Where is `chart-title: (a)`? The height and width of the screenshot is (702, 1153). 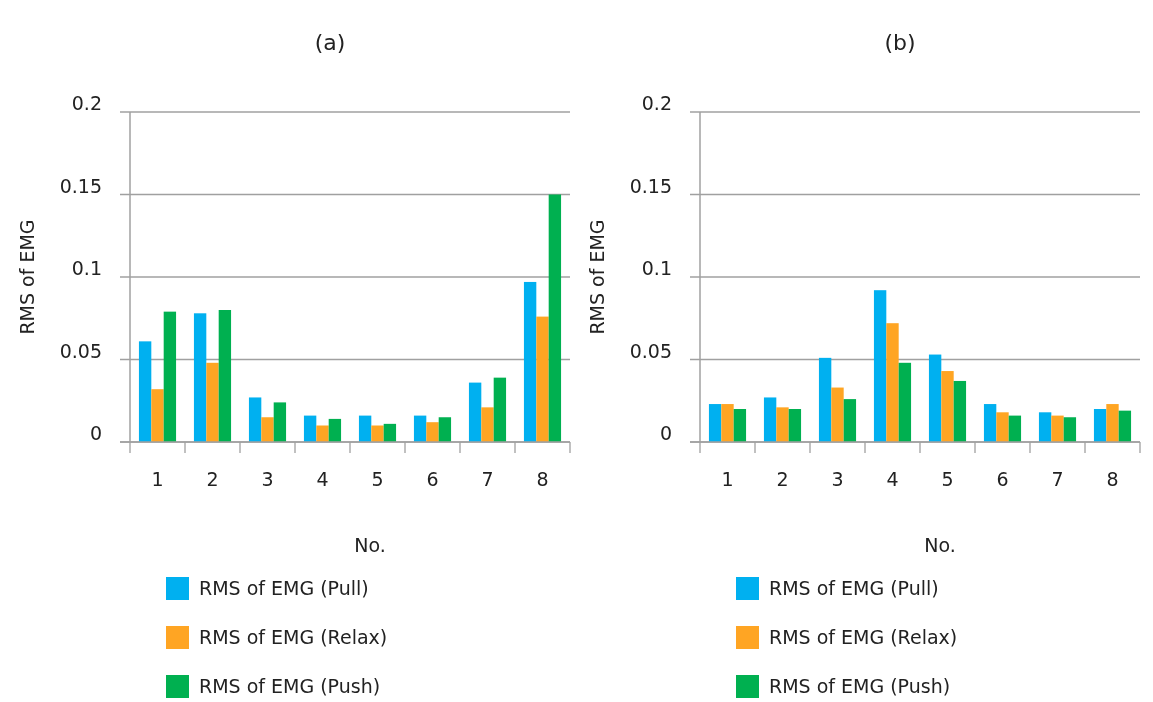 chart-title: (a) is located at coordinates (330, 42).